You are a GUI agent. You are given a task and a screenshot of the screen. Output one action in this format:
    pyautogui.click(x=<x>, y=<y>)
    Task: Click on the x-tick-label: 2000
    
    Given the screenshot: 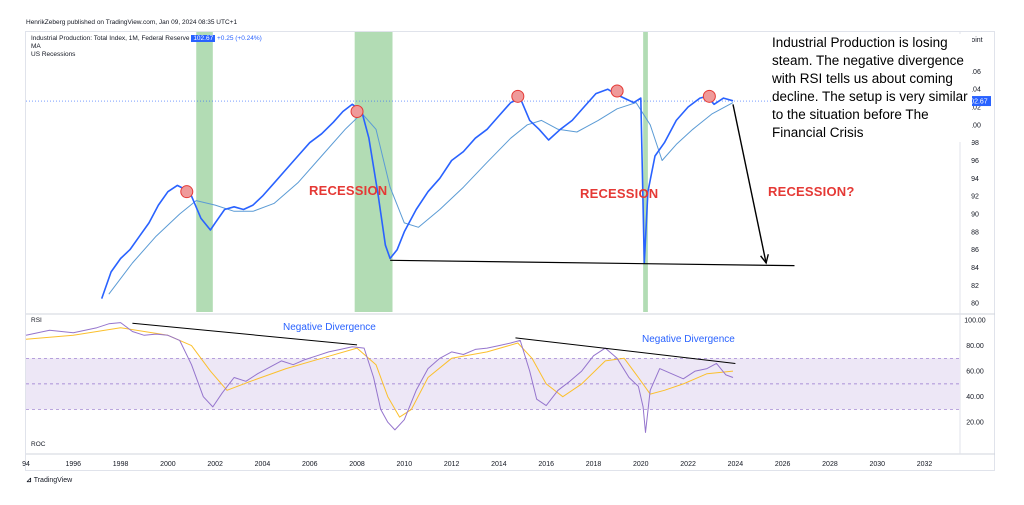 What is the action you would take?
    pyautogui.click(x=168, y=464)
    